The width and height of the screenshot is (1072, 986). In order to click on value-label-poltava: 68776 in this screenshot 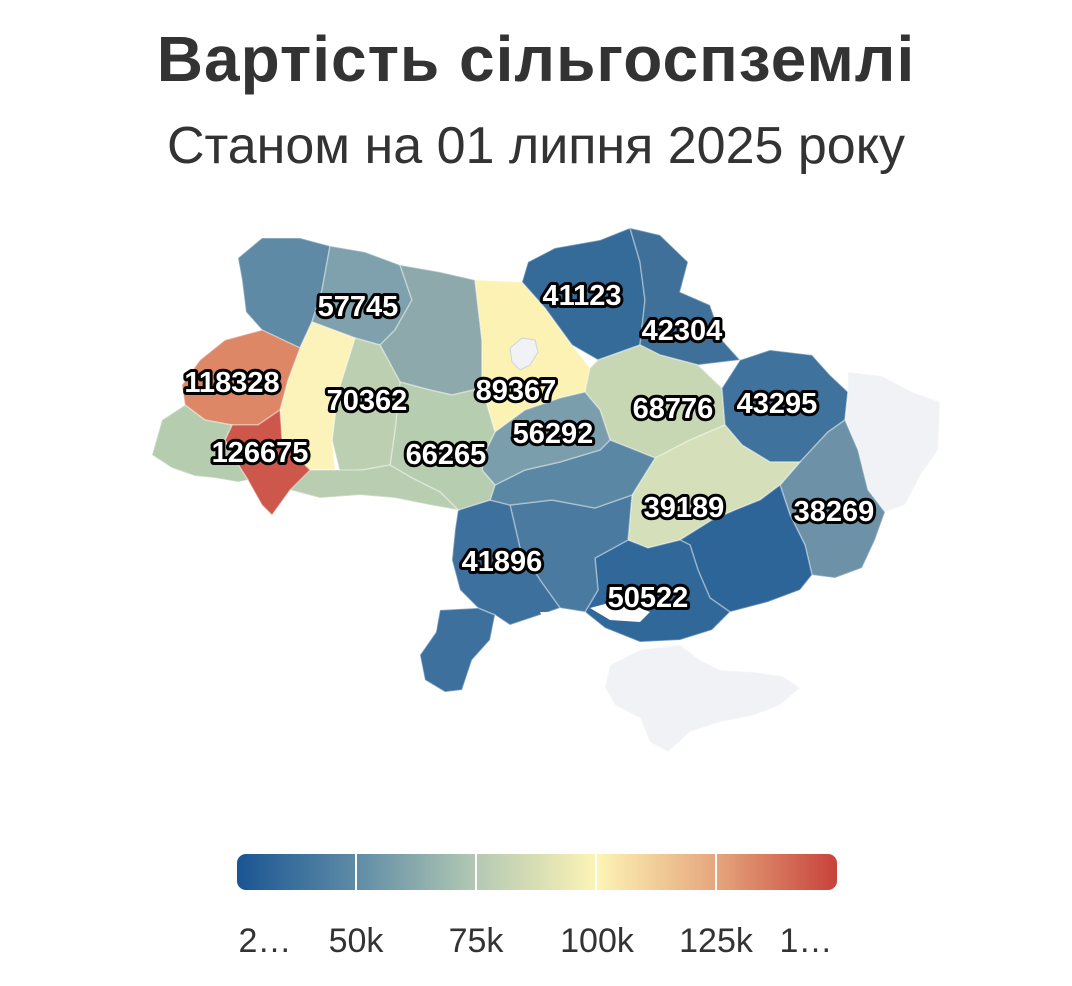, I will do `click(673, 409)`.